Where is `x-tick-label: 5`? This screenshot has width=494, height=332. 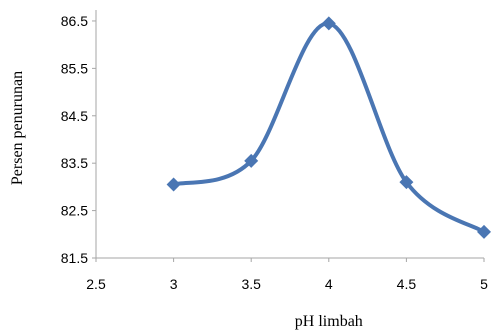
x-tick-label: 5 is located at coordinates (484, 284).